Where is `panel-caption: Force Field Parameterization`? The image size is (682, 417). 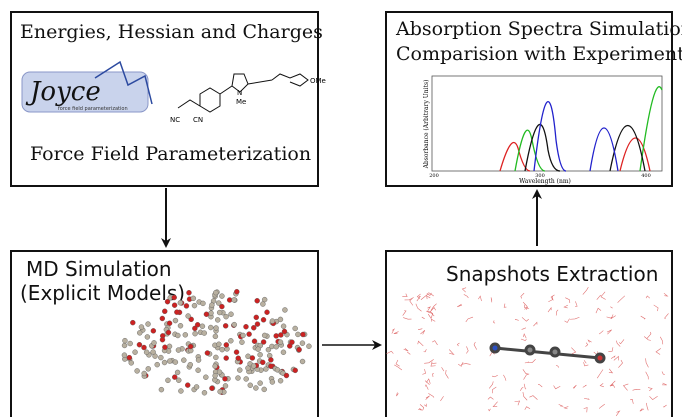 panel-caption: Force Field Parameterization is located at coordinates (170, 154).